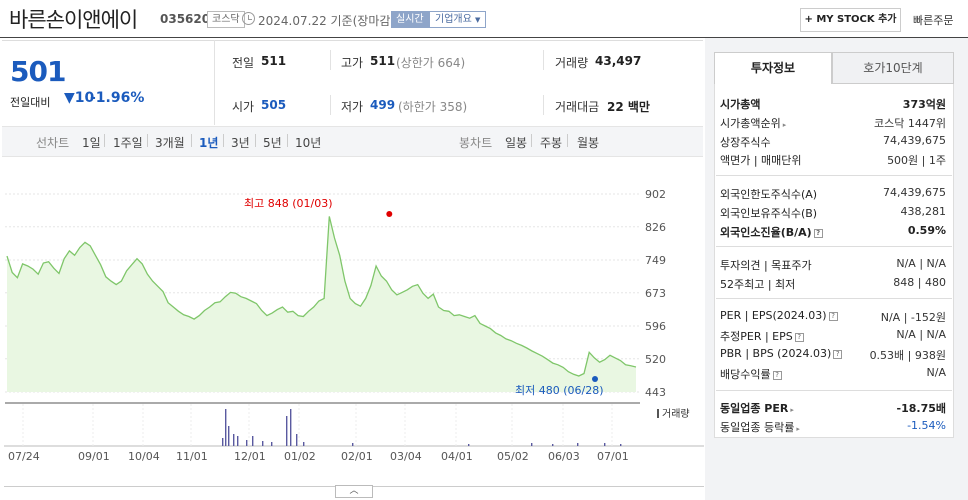 The width and height of the screenshot is (968, 500). I want to click on per-value: N/A | -152원, so click(913, 317).